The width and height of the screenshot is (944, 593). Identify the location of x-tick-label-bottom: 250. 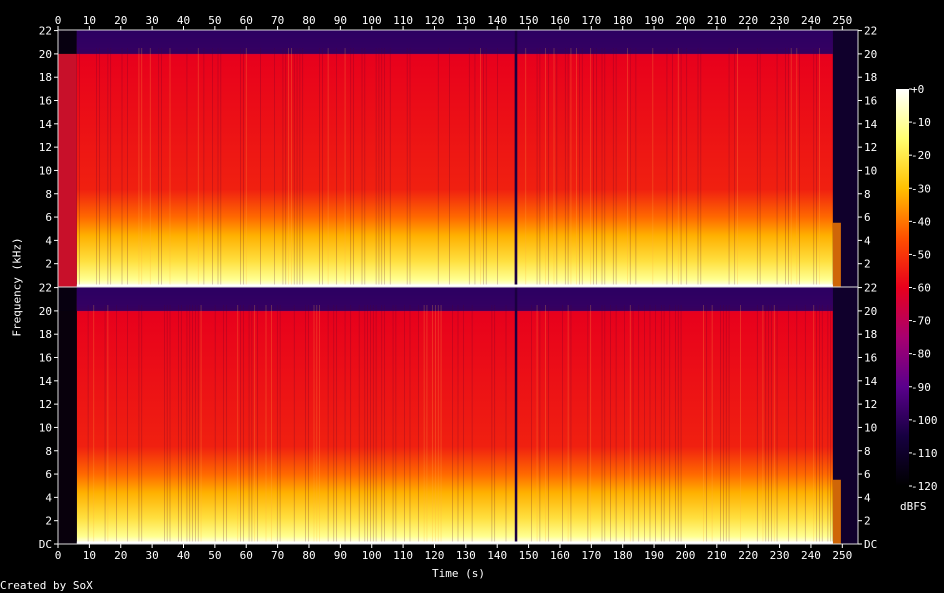
(842, 555).